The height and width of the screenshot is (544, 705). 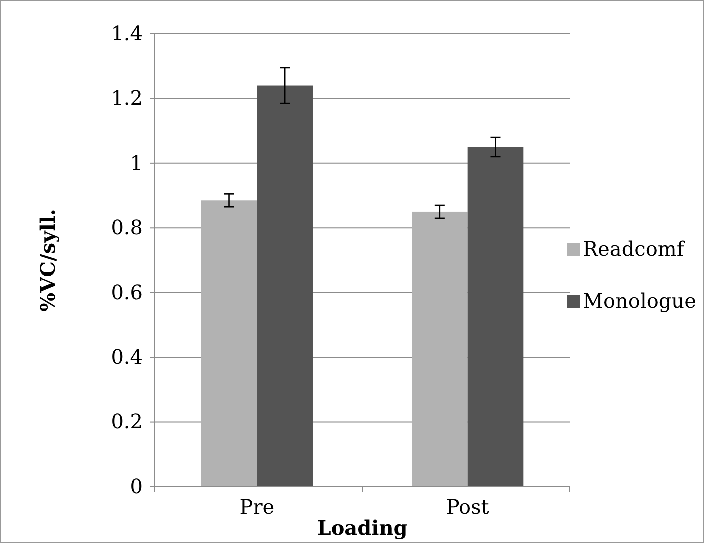 I want to click on x-tick-label: Post, so click(x=468, y=507).